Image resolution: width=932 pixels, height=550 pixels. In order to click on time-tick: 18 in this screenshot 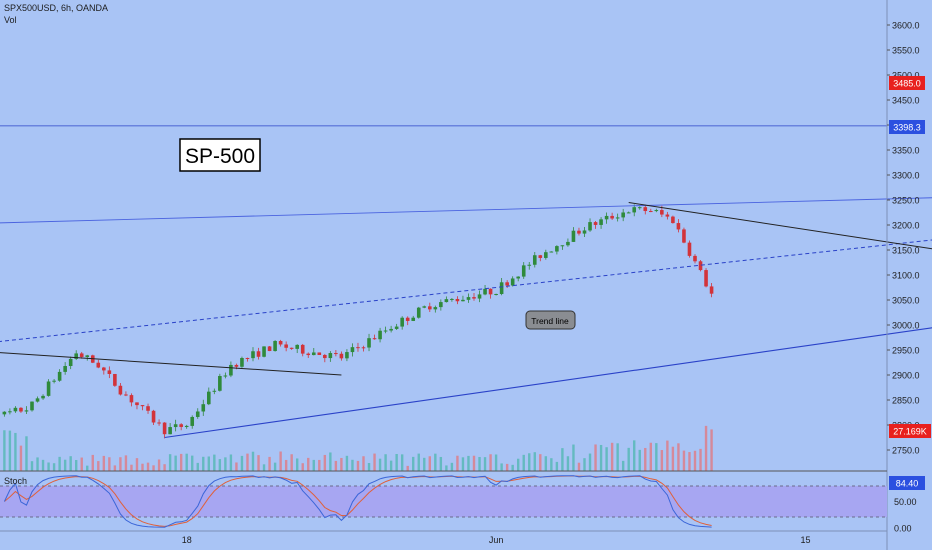, I will do `click(187, 540)`.